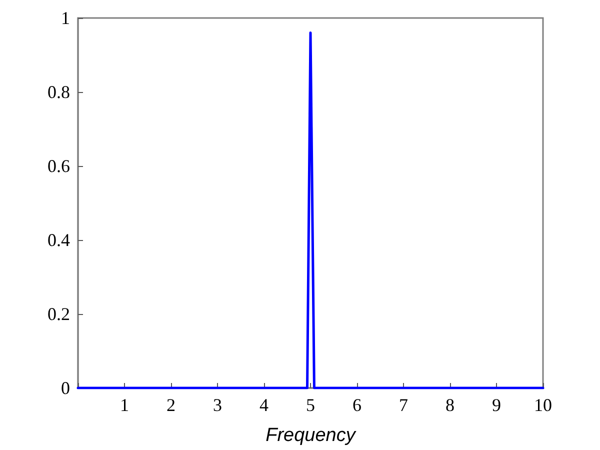 The width and height of the screenshot is (600, 450). What do you see at coordinates (217, 405) in the screenshot?
I see `x-tick-label: 3` at bounding box center [217, 405].